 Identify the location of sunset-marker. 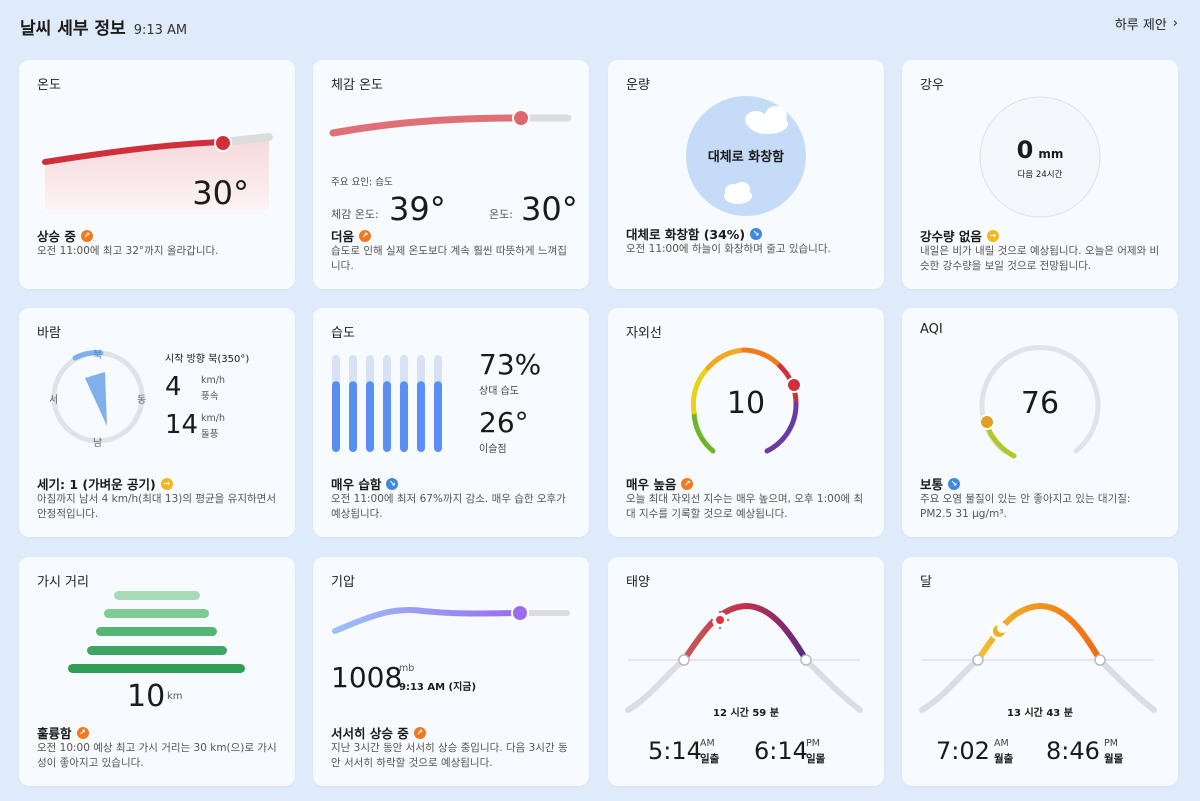
(806, 660).